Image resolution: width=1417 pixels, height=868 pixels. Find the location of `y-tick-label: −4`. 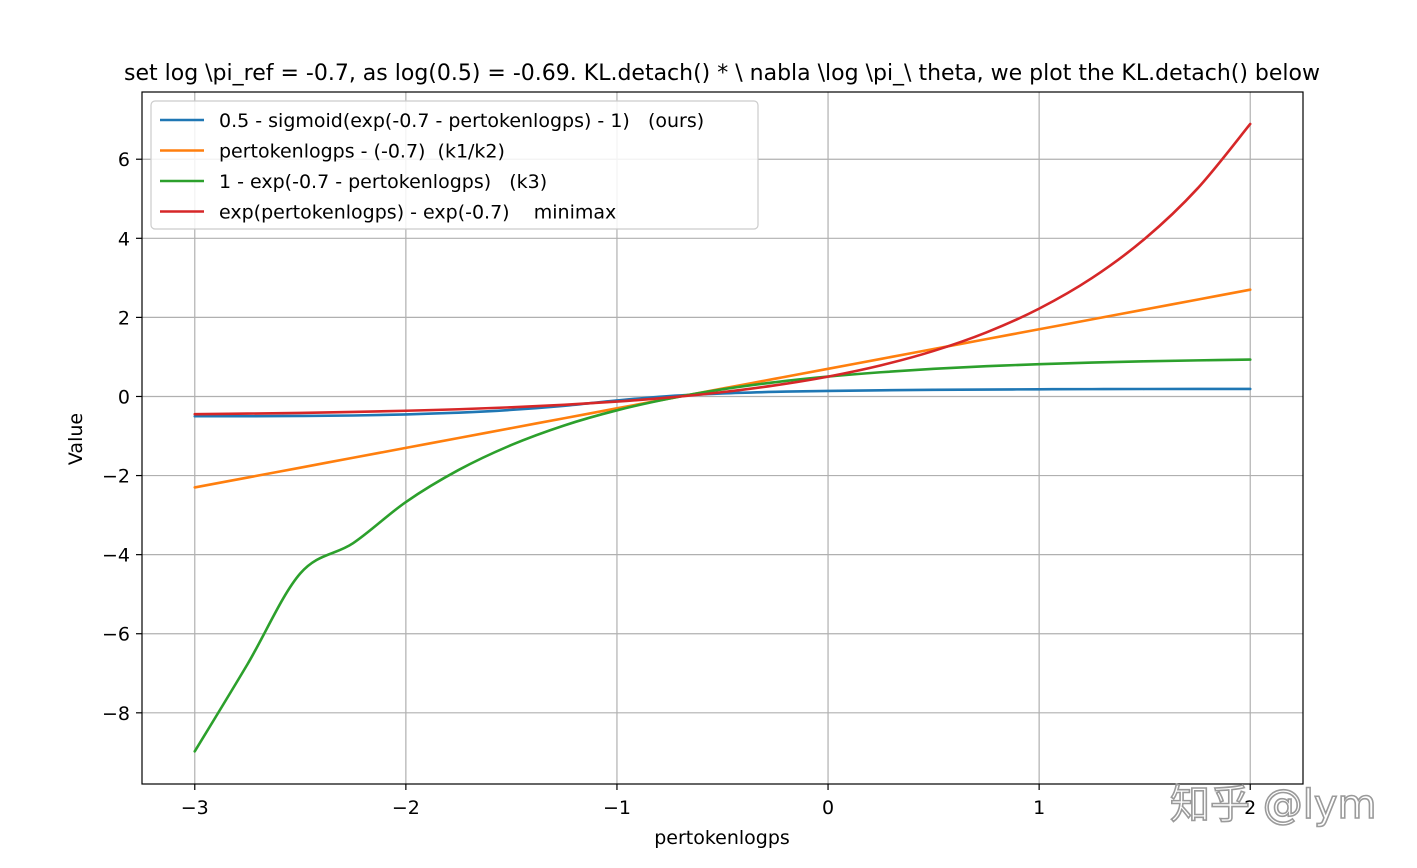

y-tick-label: −4 is located at coordinates (116, 556).